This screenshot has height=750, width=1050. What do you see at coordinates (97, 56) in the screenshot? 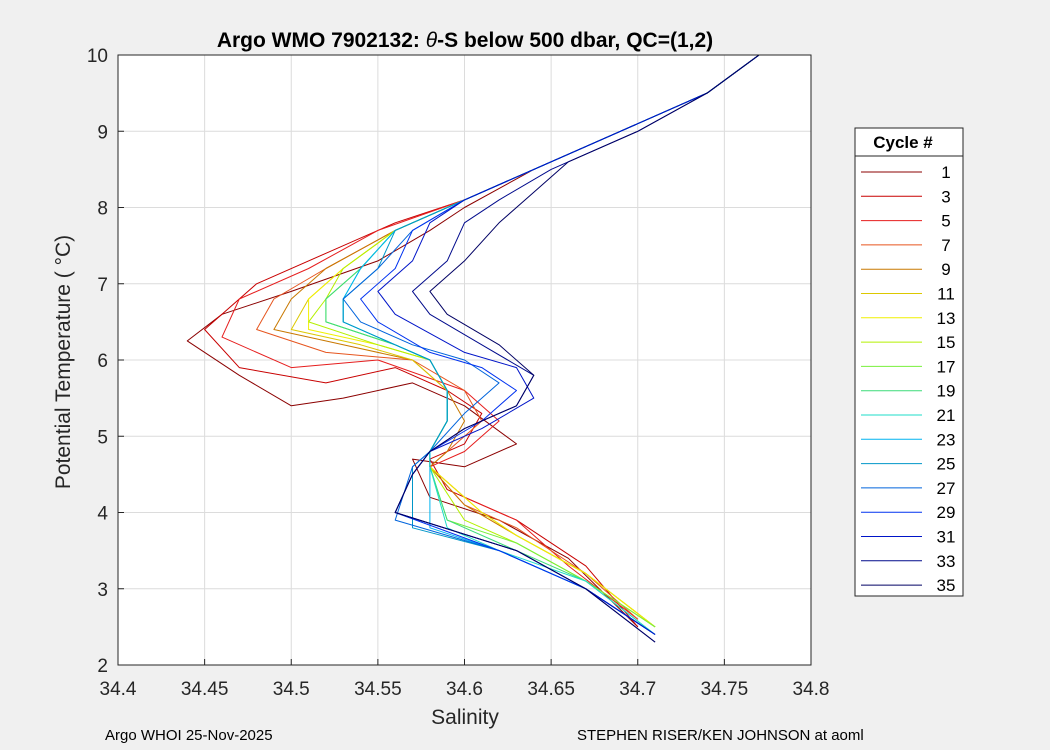
I see `y-tick-label: 10` at bounding box center [97, 56].